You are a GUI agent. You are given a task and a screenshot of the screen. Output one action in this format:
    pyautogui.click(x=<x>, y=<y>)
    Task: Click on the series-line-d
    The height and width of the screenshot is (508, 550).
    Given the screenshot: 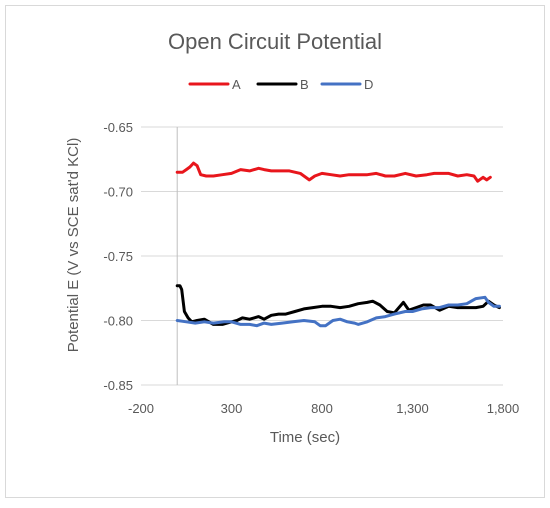 What is the action you would take?
    pyautogui.click(x=338, y=311)
    